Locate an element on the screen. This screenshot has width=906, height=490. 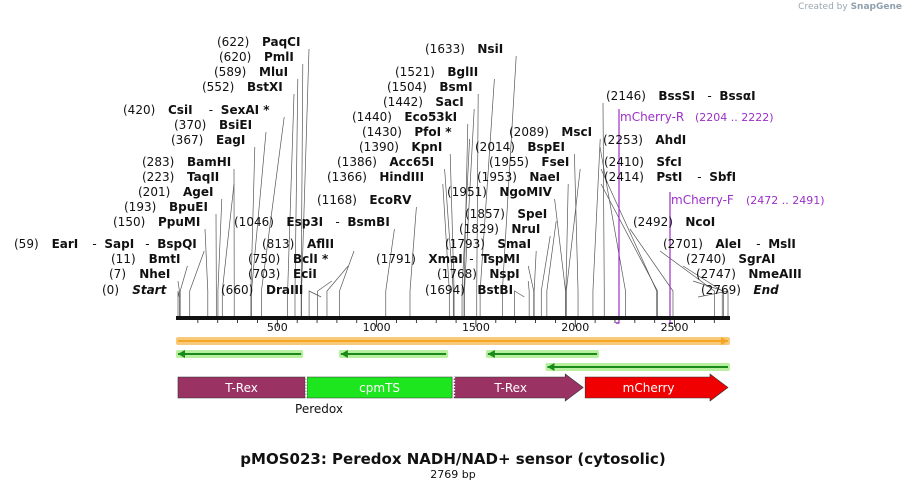
site-name: BstXI is located at coordinates (265, 87).